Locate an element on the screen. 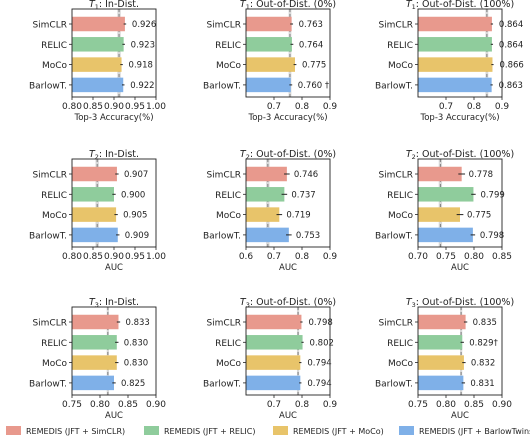  title-text: : Out-of-Dist. (100%) is located at coordinates (465, 154).